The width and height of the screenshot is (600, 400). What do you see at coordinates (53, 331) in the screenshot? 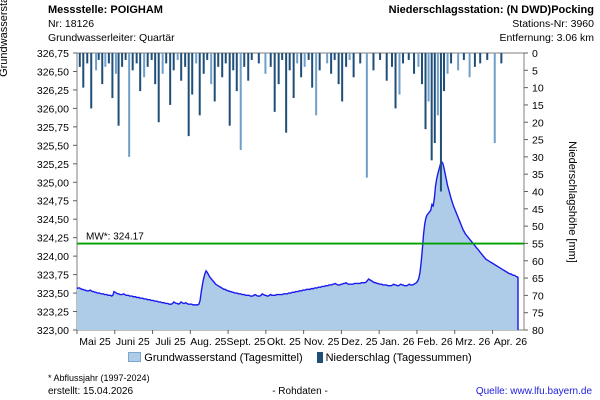
I see `y-axis-left-tick-label: 323,00` at bounding box center [53, 331].